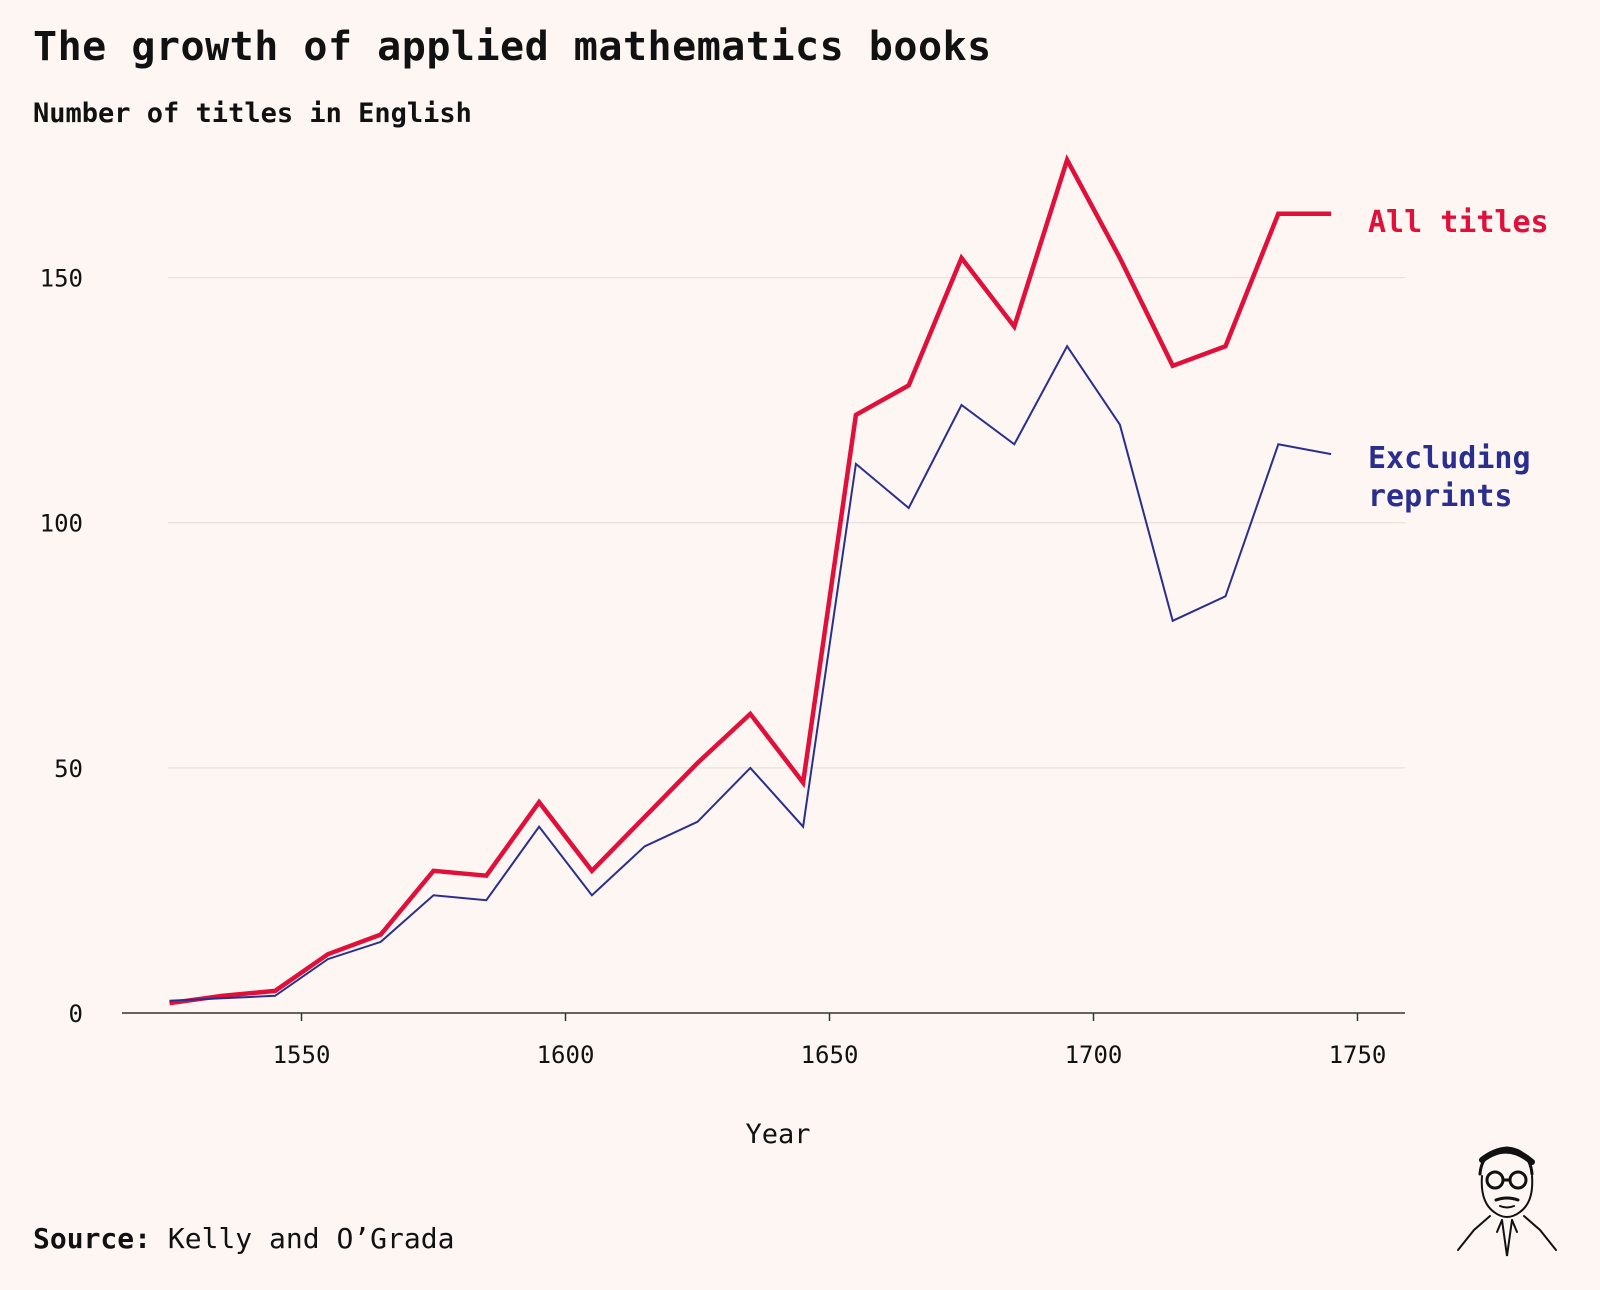 The height and width of the screenshot is (1290, 1600). What do you see at coordinates (61, 279) in the screenshot?
I see `y-tick-label: 150` at bounding box center [61, 279].